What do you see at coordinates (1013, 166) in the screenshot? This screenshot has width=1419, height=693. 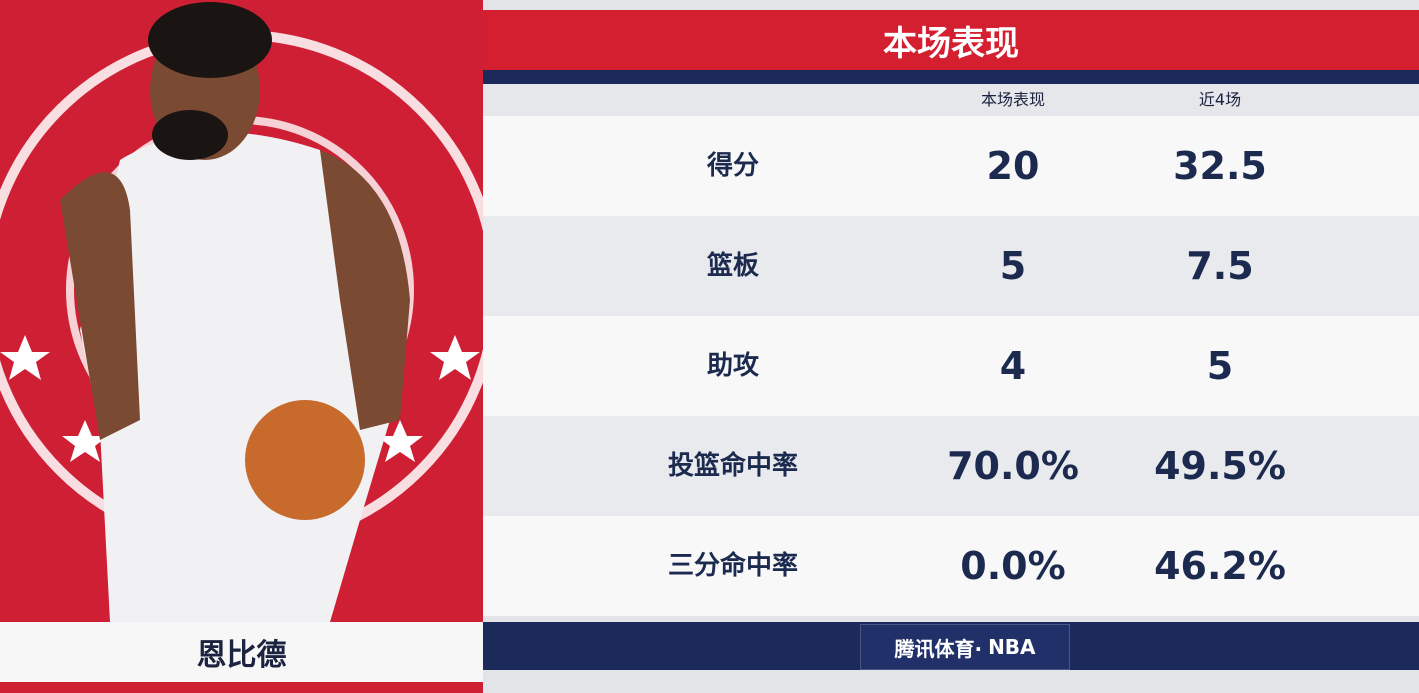 I see `stat-value: 20` at bounding box center [1013, 166].